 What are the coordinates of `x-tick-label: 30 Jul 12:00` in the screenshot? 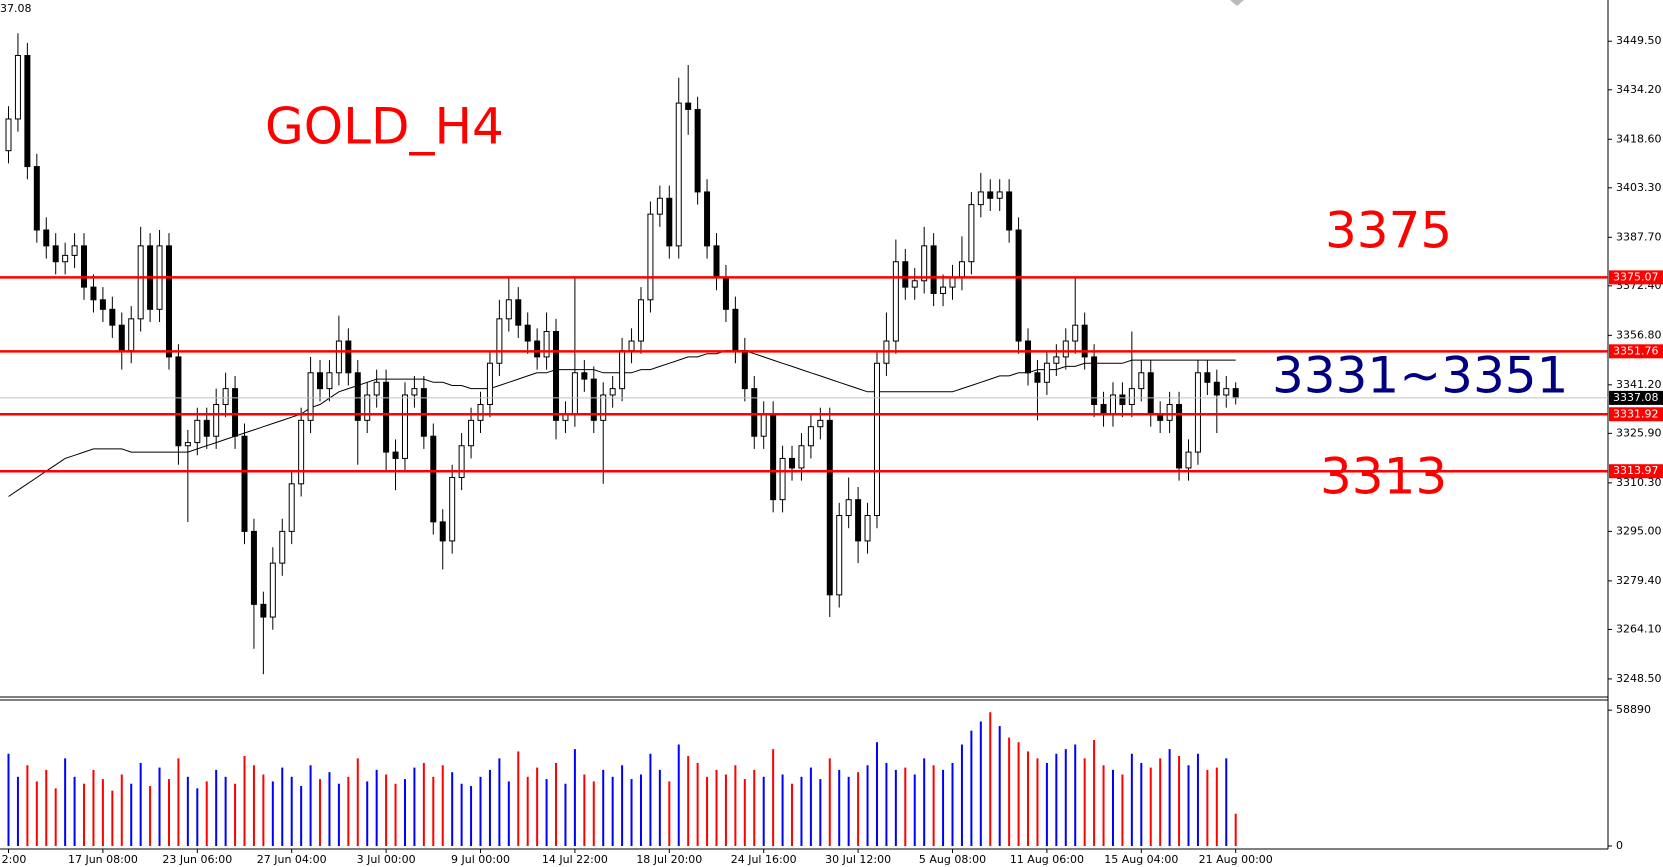 It's located at (858, 859).